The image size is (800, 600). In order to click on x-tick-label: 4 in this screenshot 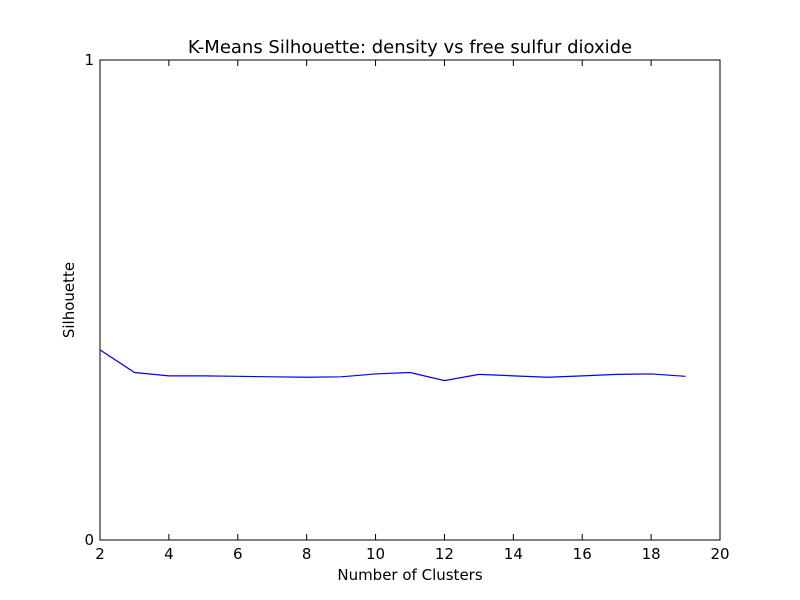, I will do `click(169, 554)`.